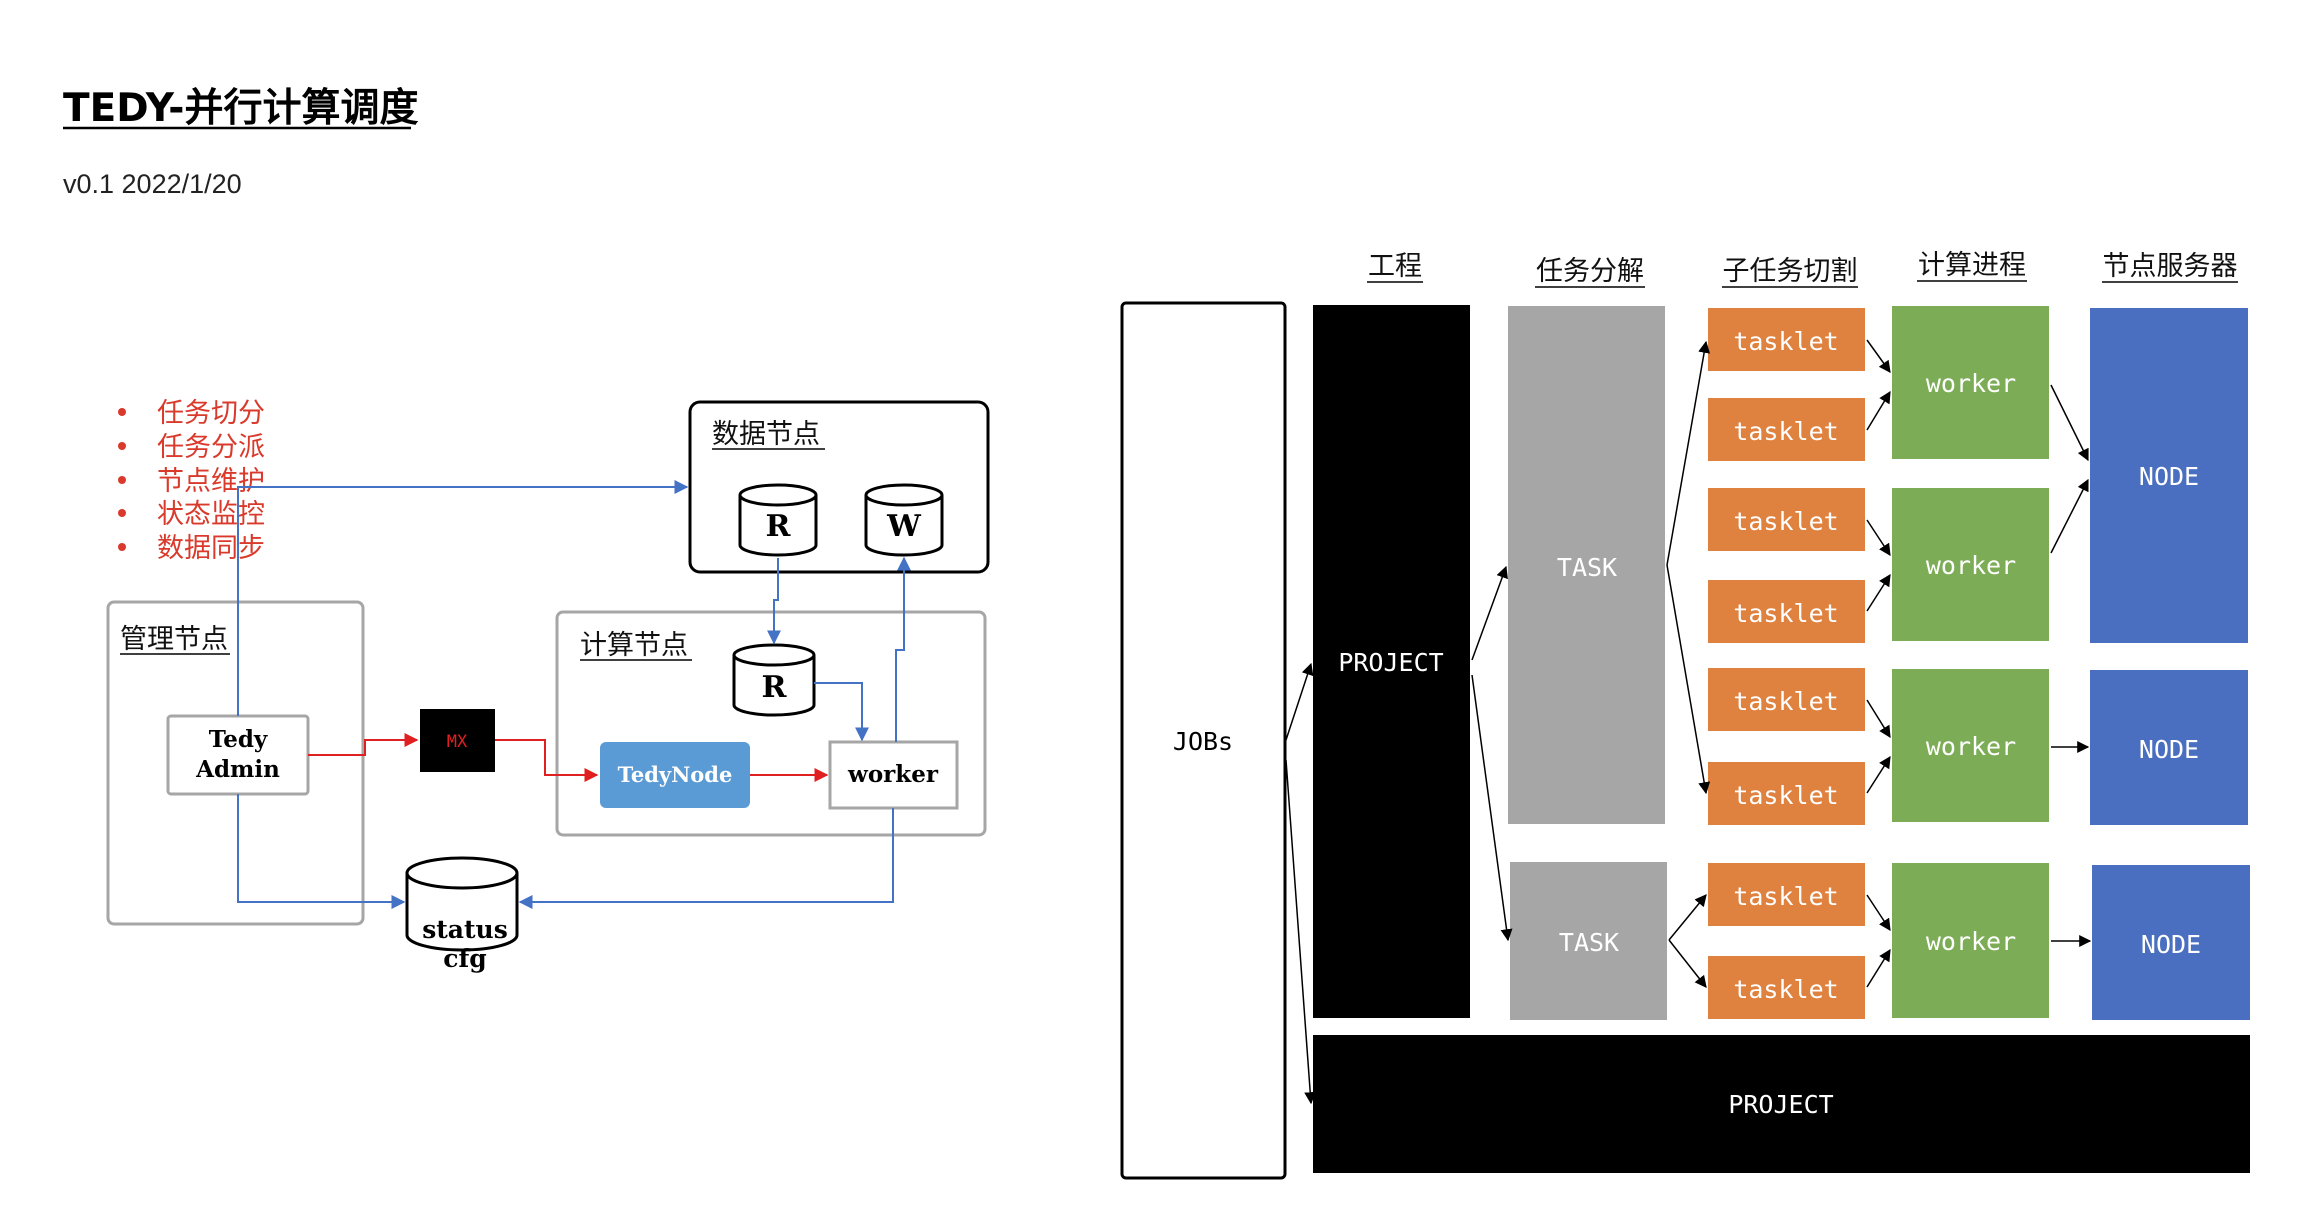  I want to click on compute-node-group: 计算节点 R TedyNode worker, so click(771, 723).